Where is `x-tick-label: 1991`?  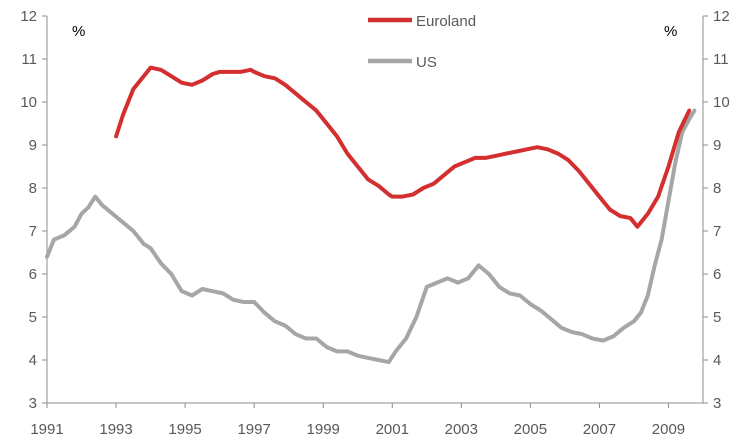 x-tick-label: 1991 is located at coordinates (46, 429).